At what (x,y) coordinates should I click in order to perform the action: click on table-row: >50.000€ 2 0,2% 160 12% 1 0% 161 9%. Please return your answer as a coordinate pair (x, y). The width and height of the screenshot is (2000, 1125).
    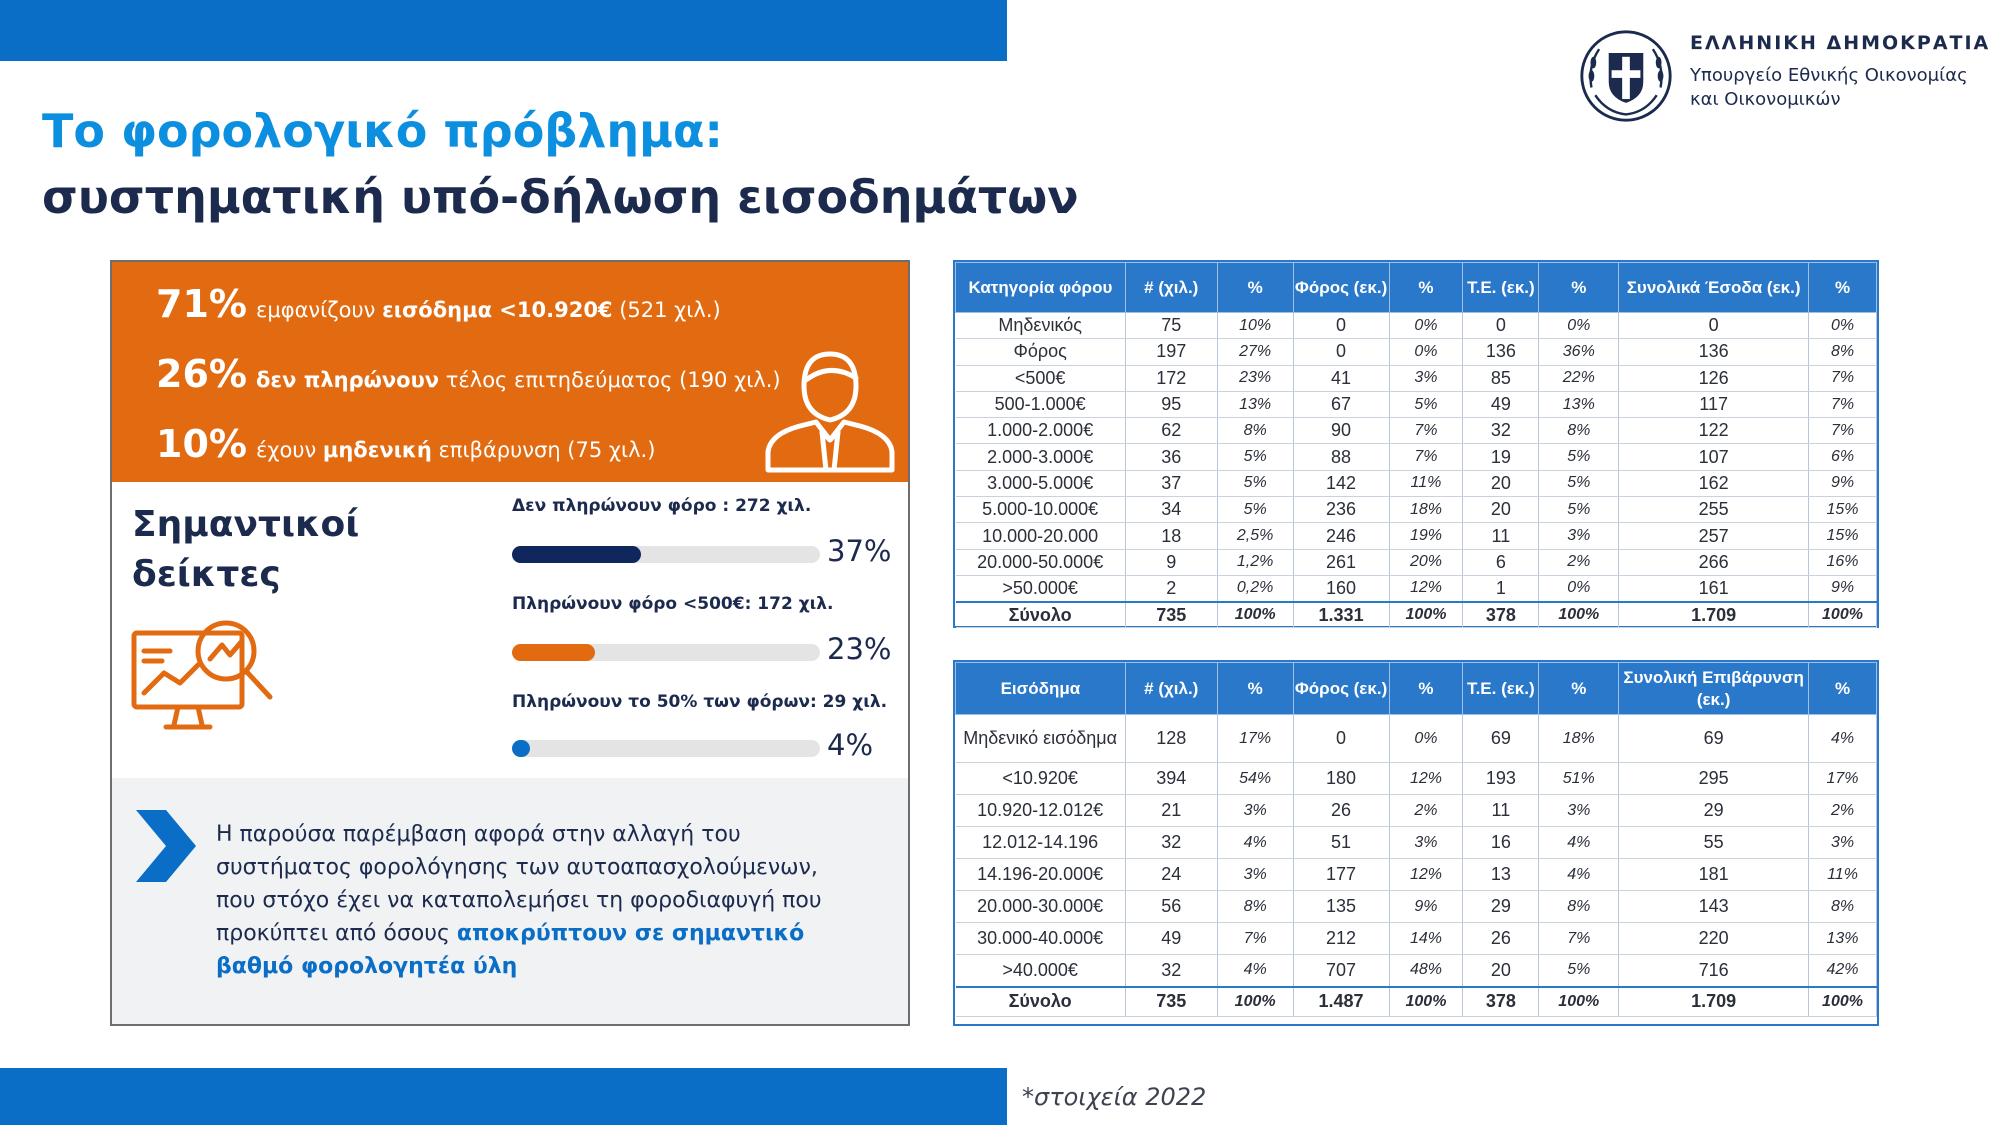
    Looking at the image, I should click on (1416, 589).